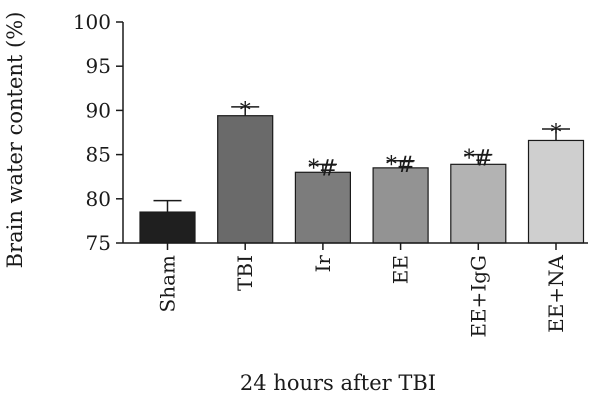 The height and width of the screenshot is (405, 600). I want to click on y-tick-label: 90, so click(98, 110).